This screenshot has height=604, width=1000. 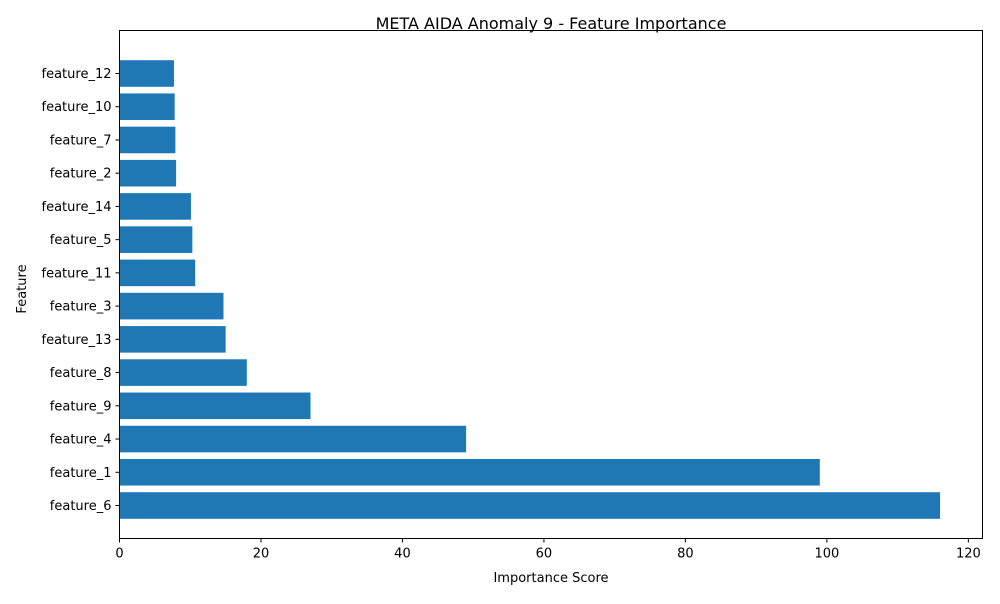 I want to click on x-tick-label: 40, so click(x=402, y=554).